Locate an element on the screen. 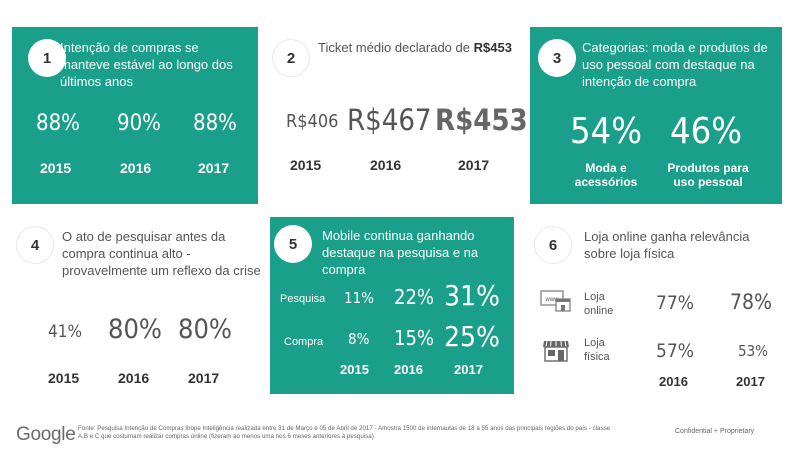  physical-2017: 53% is located at coordinates (753, 351).